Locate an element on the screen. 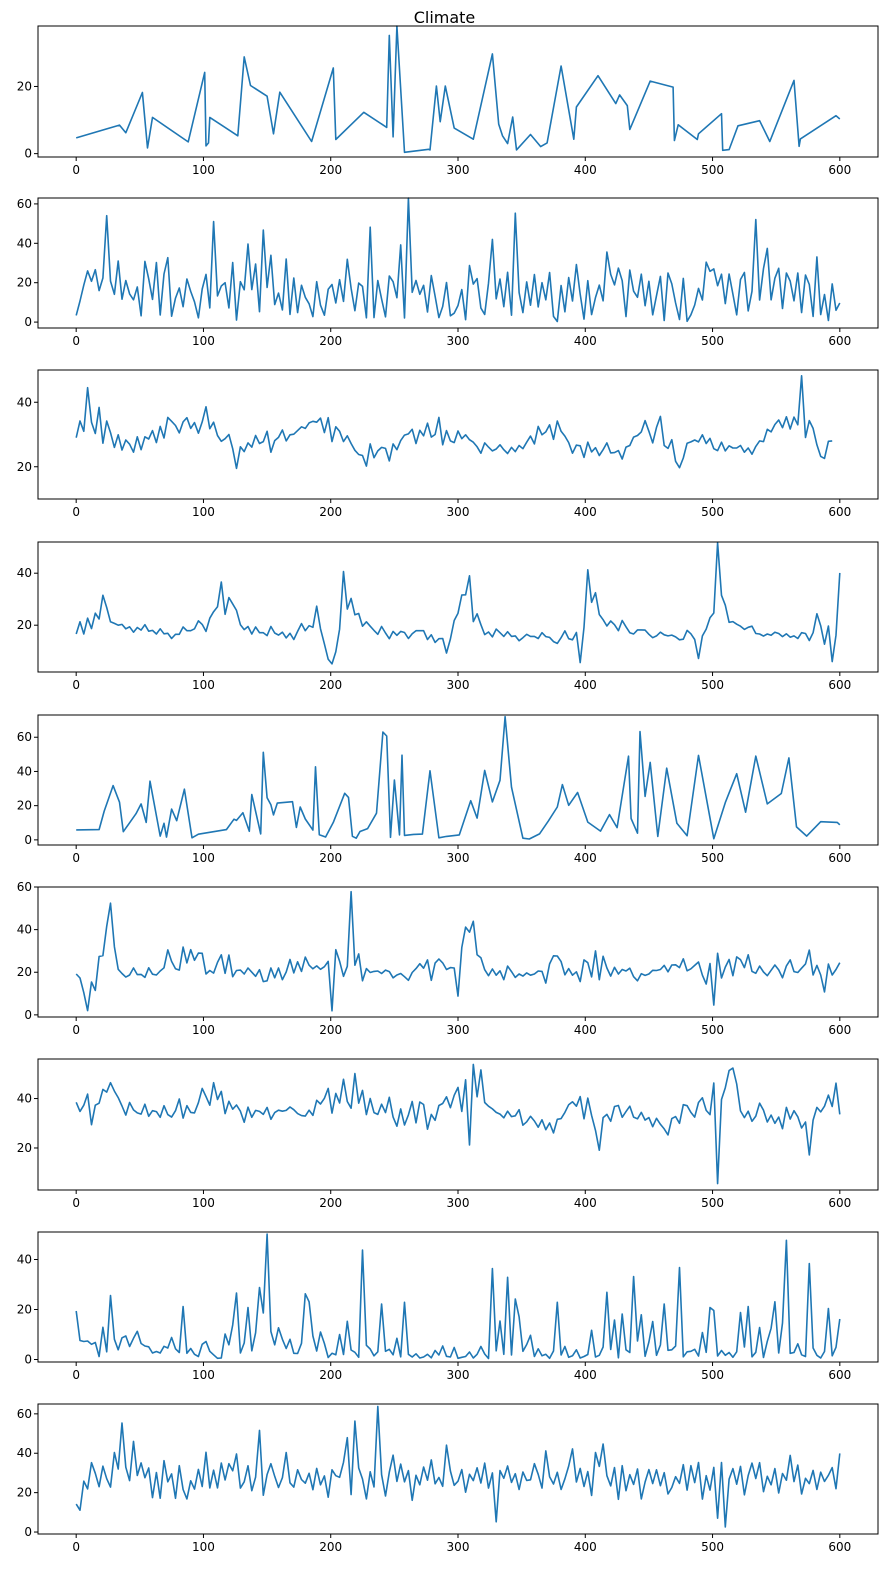 The image size is (889, 1572). panel-4: 0 100 200 300 400 500 600 20 40 is located at coordinates (448, 616).